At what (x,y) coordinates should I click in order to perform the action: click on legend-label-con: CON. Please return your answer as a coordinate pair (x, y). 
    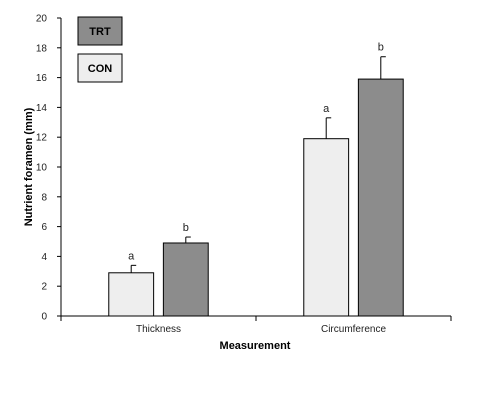
    Looking at the image, I should click on (100, 69).